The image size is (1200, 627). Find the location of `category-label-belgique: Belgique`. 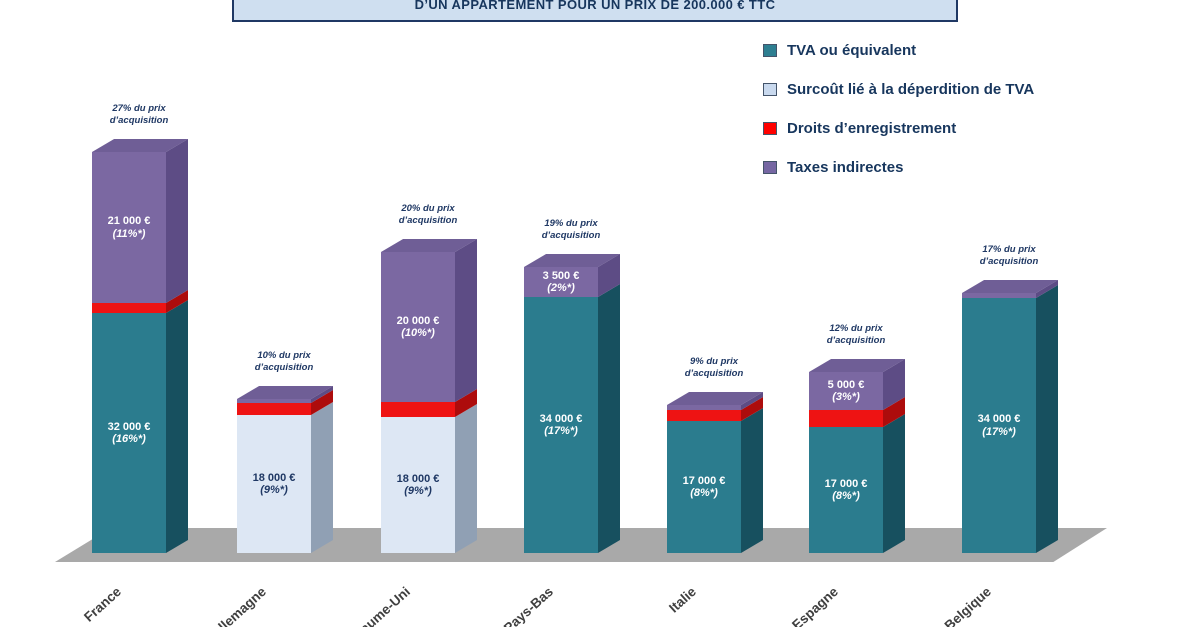

category-label-belgique: Belgique is located at coordinates (968, 605).